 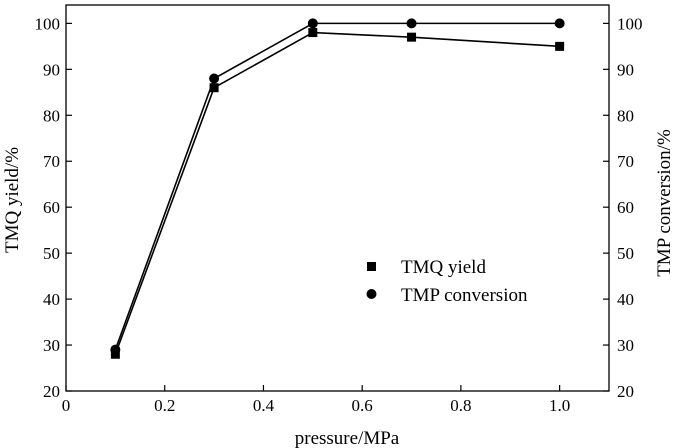 I want to click on x-axis-ticks: 0 0.2 0.4 0.6 0.8 1.0, so click(x=316, y=400).